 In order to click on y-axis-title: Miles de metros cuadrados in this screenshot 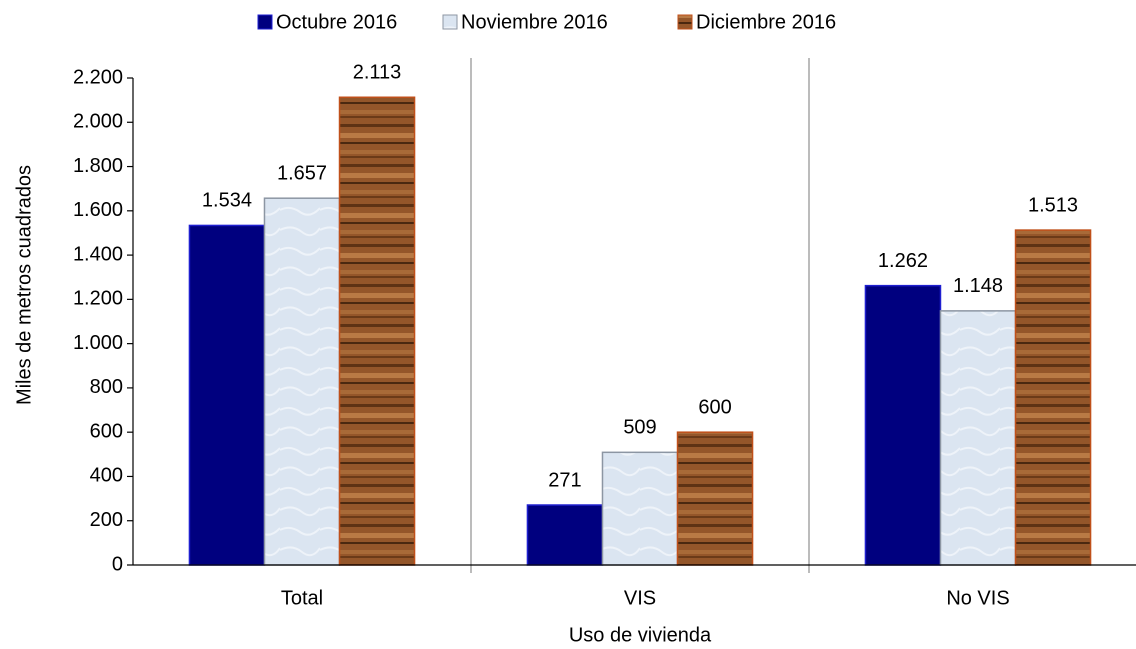, I will do `click(24, 285)`.